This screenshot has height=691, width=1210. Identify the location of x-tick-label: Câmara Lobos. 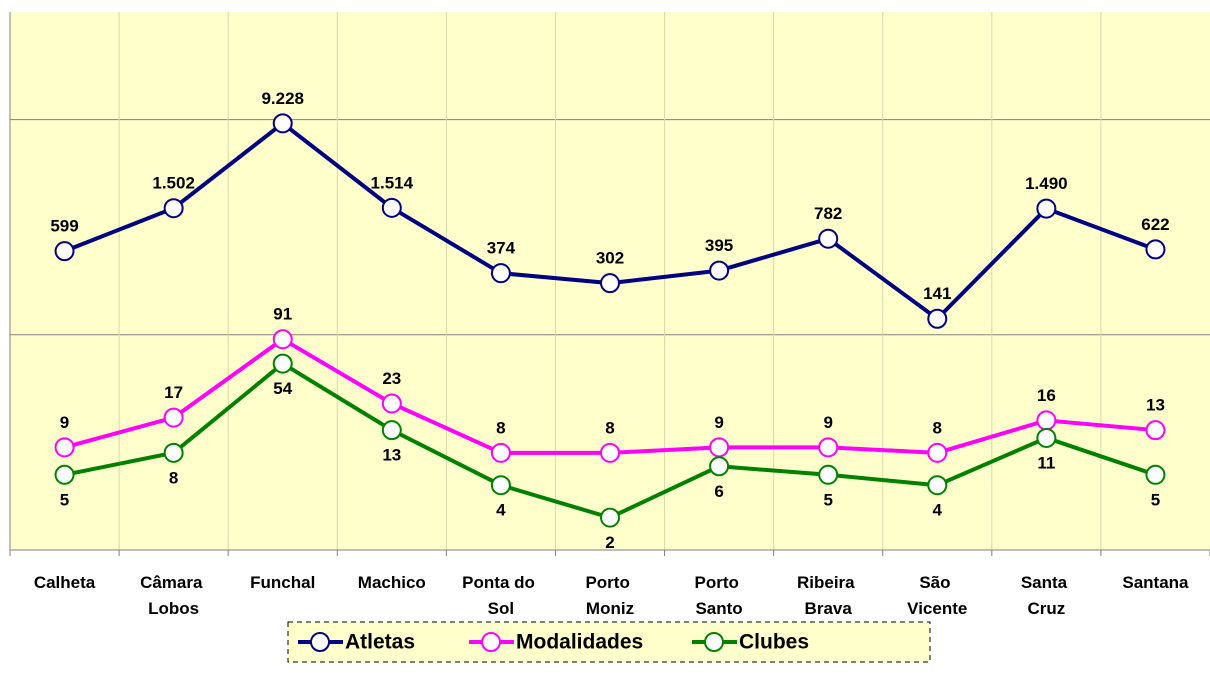
(173, 595).